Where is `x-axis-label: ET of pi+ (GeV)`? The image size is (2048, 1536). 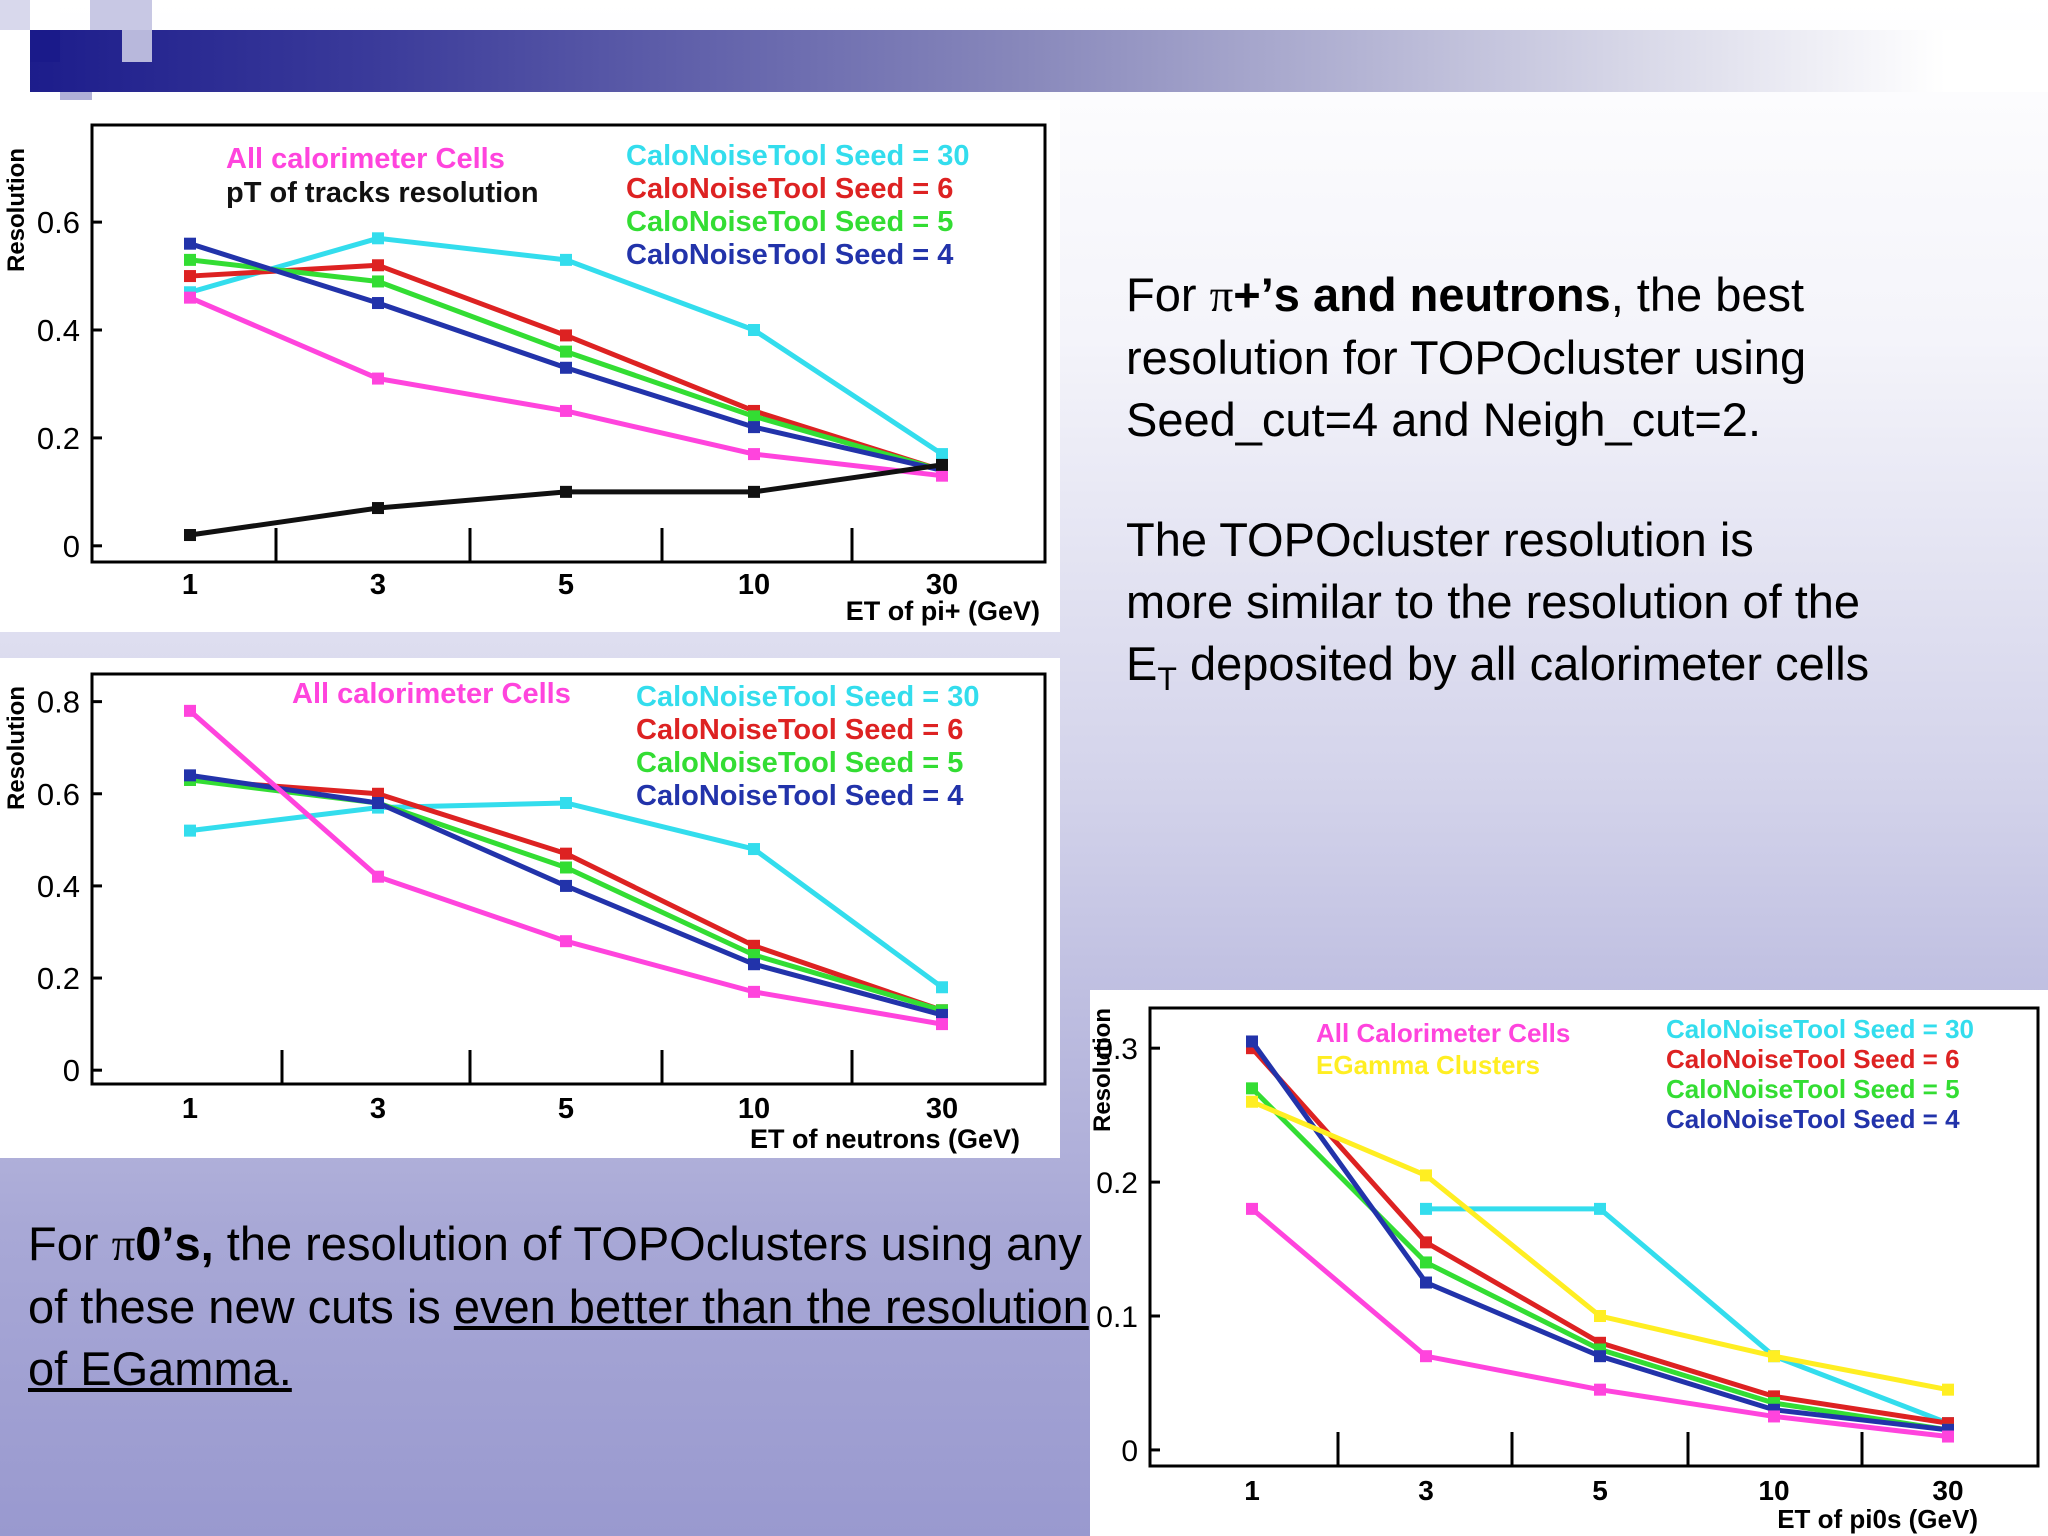
x-axis-label: ET of pi+ (GeV) is located at coordinates (943, 611).